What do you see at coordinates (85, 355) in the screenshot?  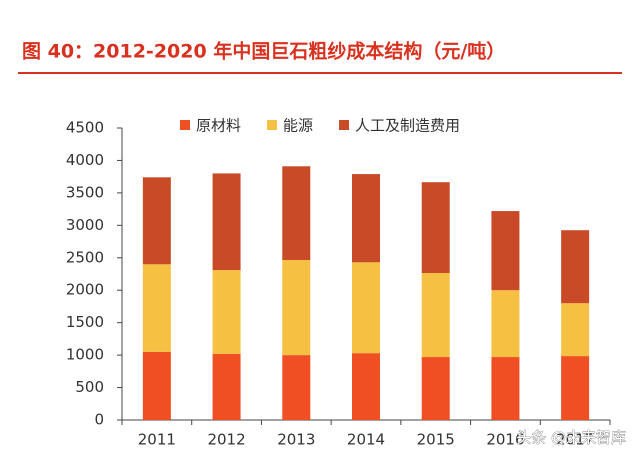 I see `y-tick-label: 1000` at bounding box center [85, 355].